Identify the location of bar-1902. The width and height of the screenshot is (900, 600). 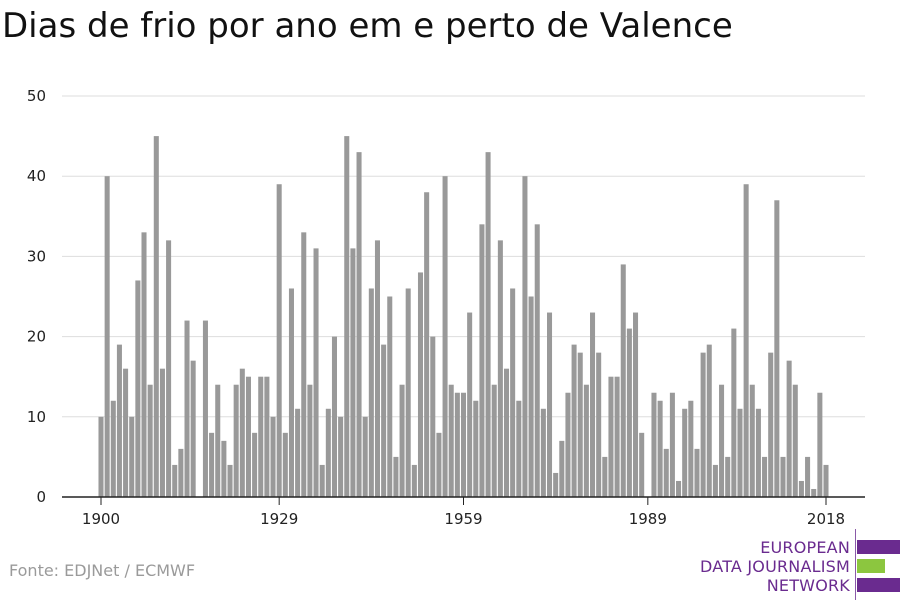
(113, 448).